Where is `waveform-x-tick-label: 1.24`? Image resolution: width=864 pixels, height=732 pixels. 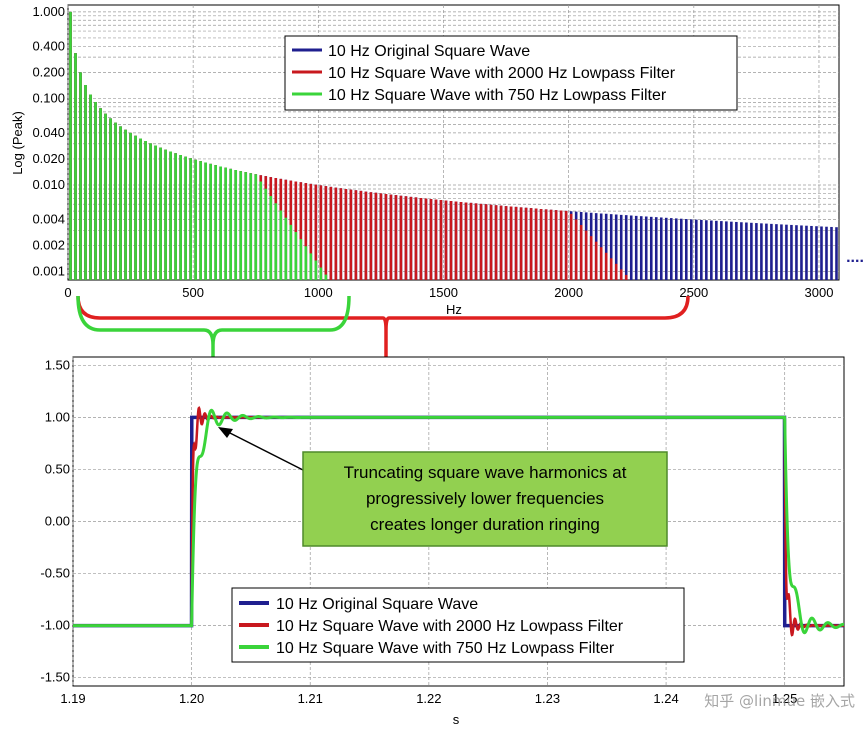 waveform-x-tick-label: 1.24 is located at coordinates (665, 698).